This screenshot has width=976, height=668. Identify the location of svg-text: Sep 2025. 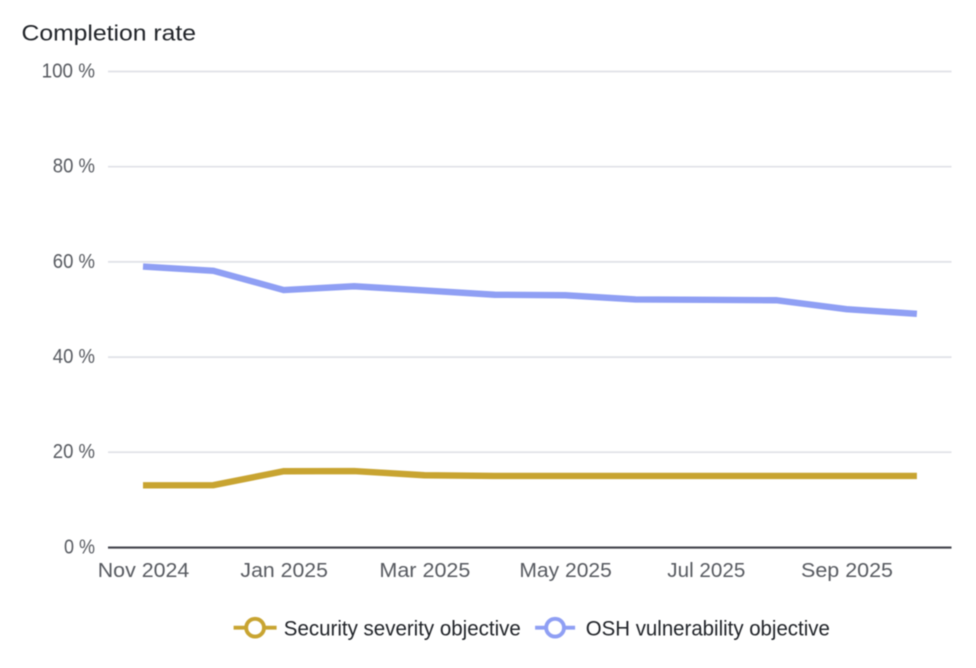
(847, 571).